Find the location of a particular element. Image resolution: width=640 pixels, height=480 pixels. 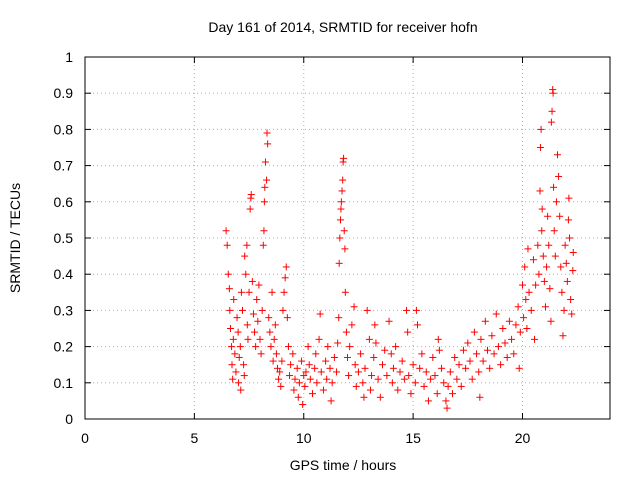

x-tick-label: 10 is located at coordinates (304, 438).